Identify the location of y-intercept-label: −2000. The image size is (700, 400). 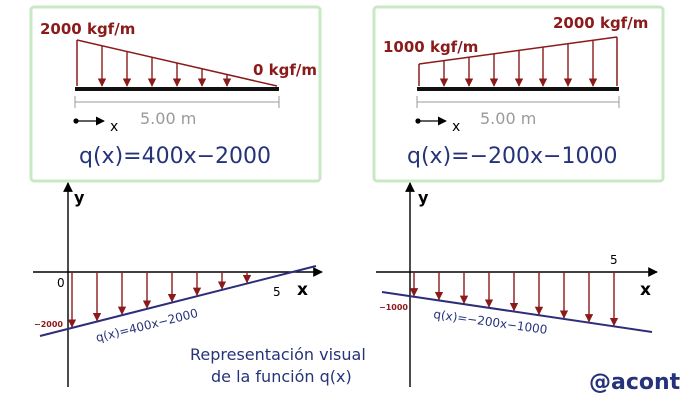
(48, 324).